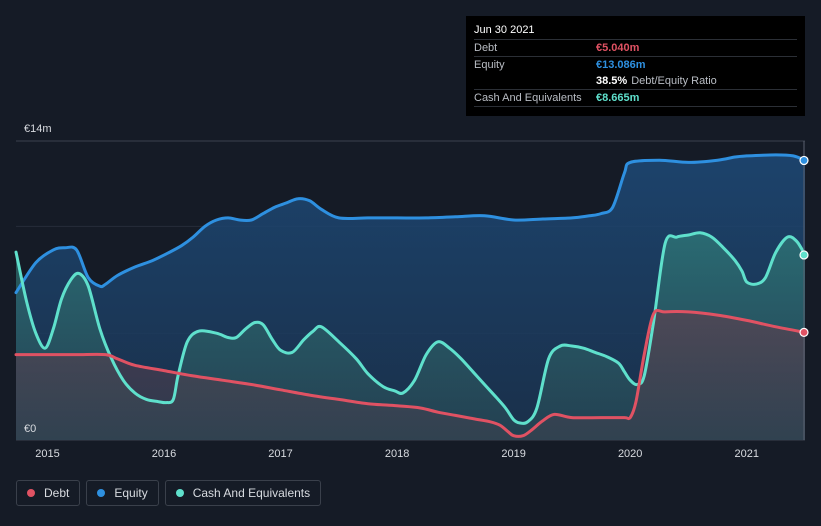 This screenshot has width=821, height=526. I want to click on equity-dot-icon, so click(101, 493).